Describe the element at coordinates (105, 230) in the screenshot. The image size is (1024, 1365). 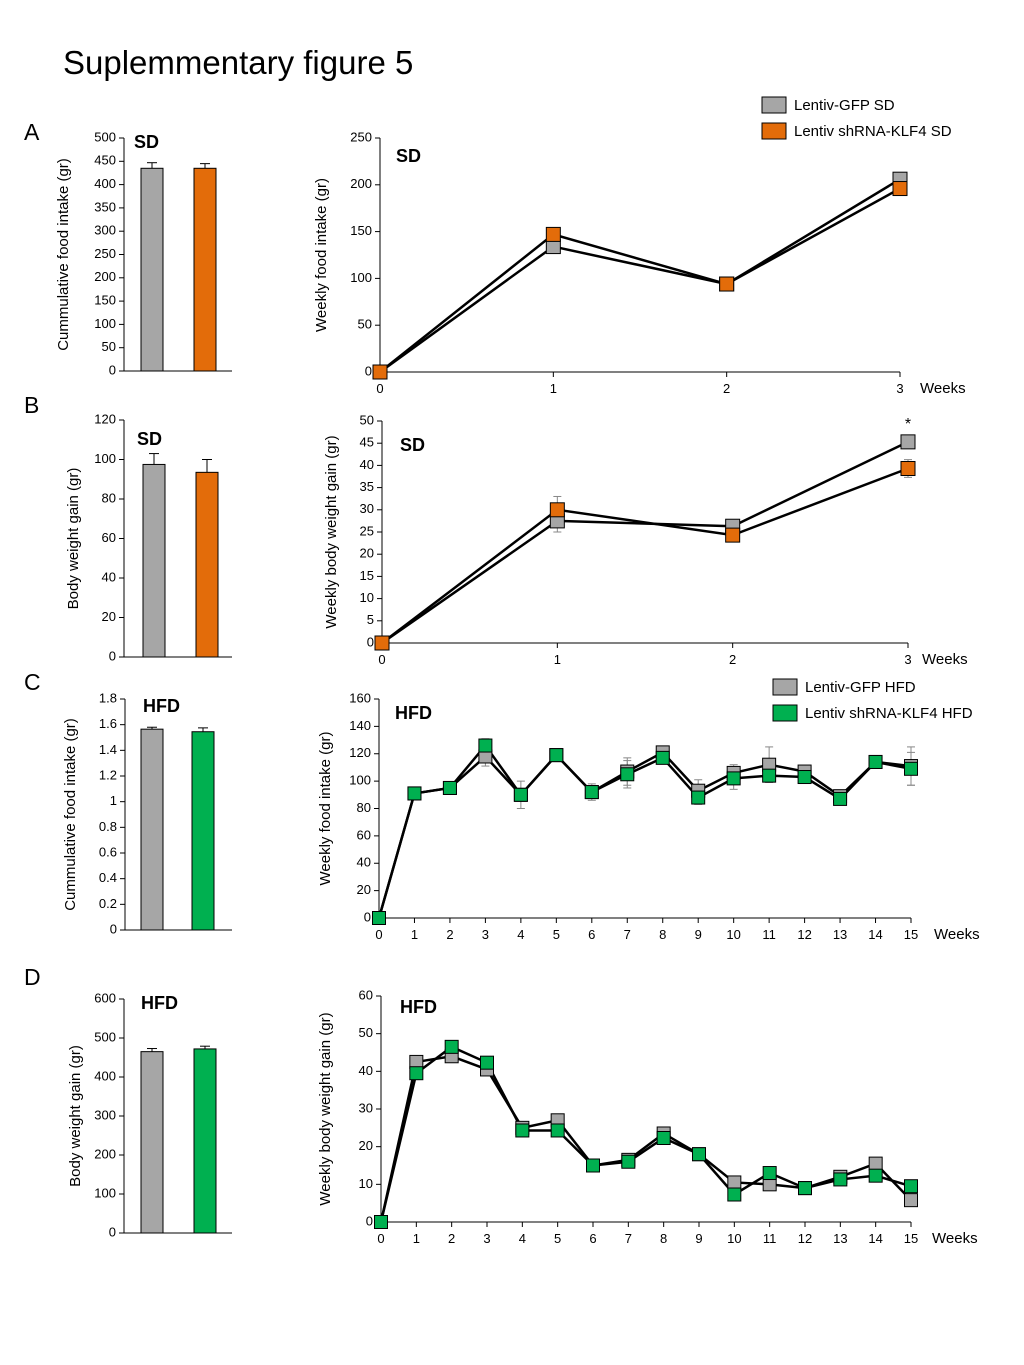
I see `a-bar-ytick-label: 300` at that location.